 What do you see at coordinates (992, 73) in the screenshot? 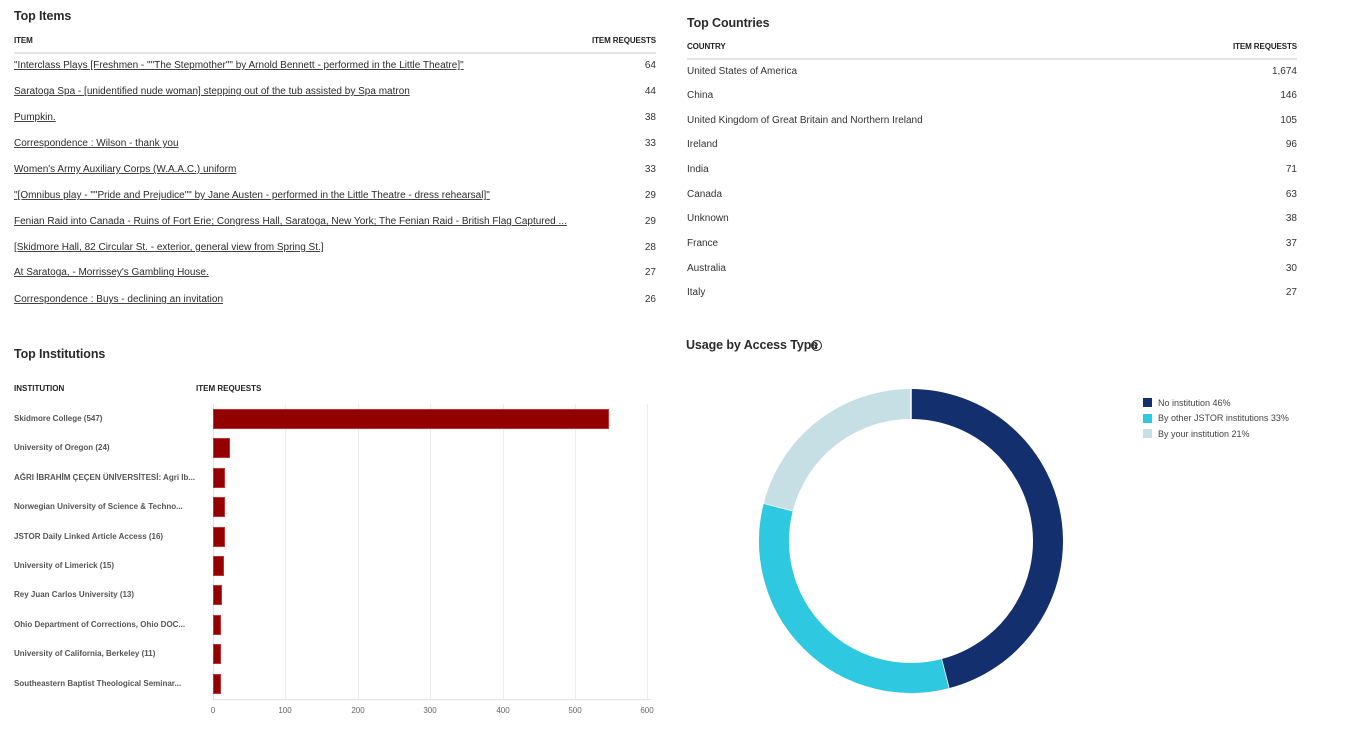
I see `table-row: United States of America 1,674` at bounding box center [992, 73].